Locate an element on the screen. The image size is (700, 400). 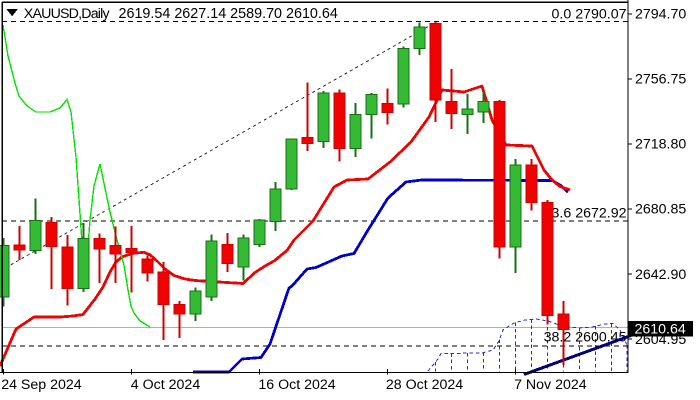
svg-text: 4 Oct 2024 is located at coordinates (166, 385).